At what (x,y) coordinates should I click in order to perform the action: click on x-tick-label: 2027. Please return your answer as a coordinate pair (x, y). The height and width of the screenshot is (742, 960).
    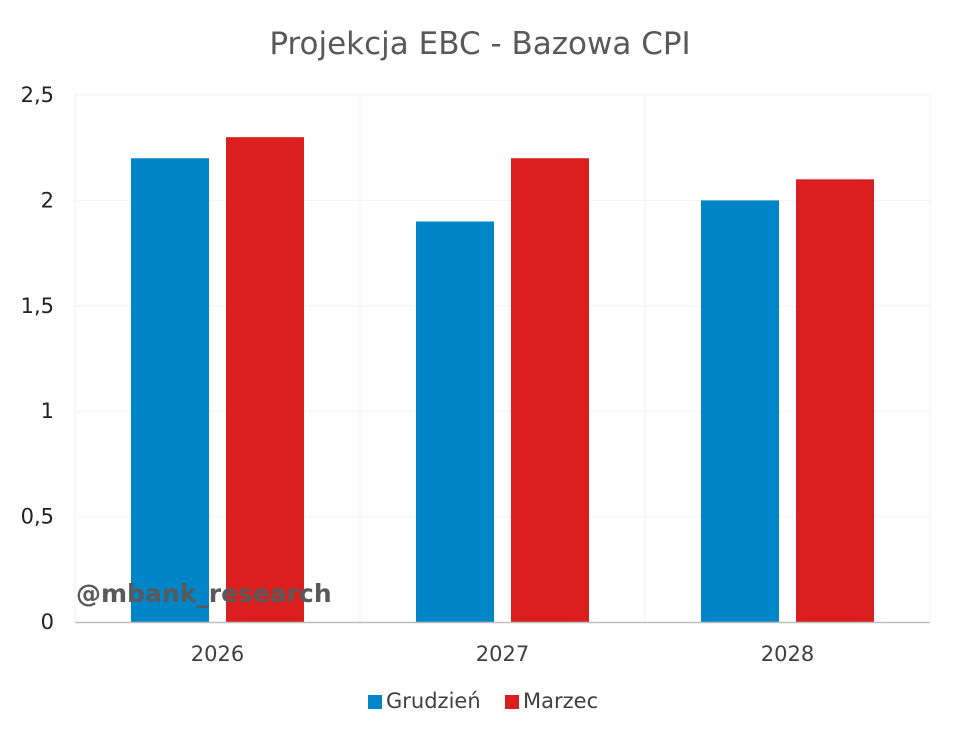
    Looking at the image, I should click on (502, 654).